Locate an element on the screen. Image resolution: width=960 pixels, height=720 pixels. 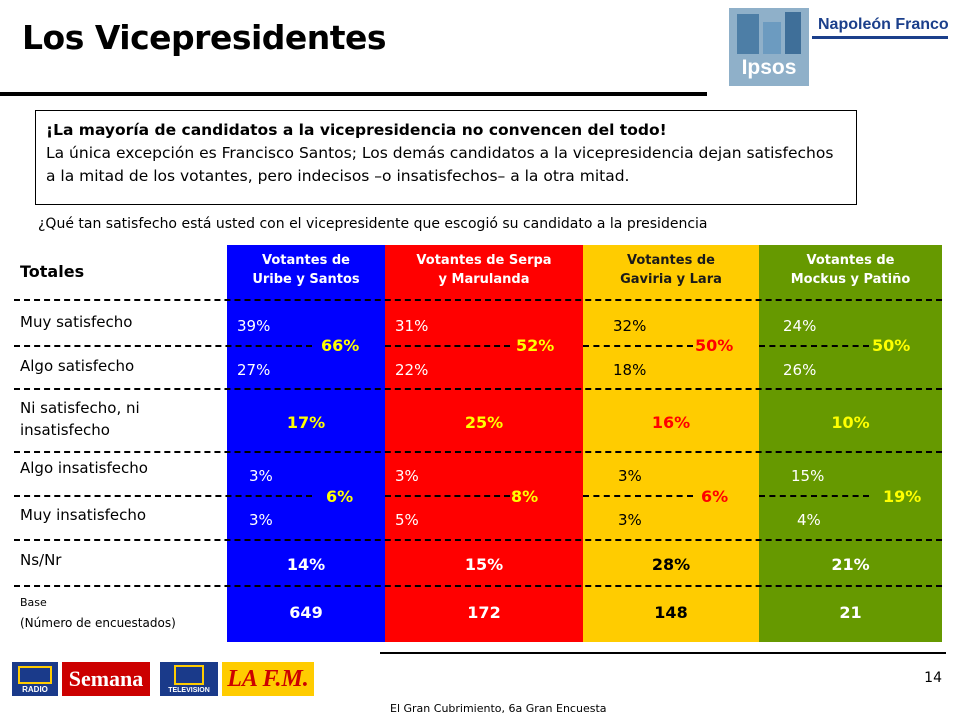
value-algo-satisfecho: 27% is located at coordinates (254, 370).